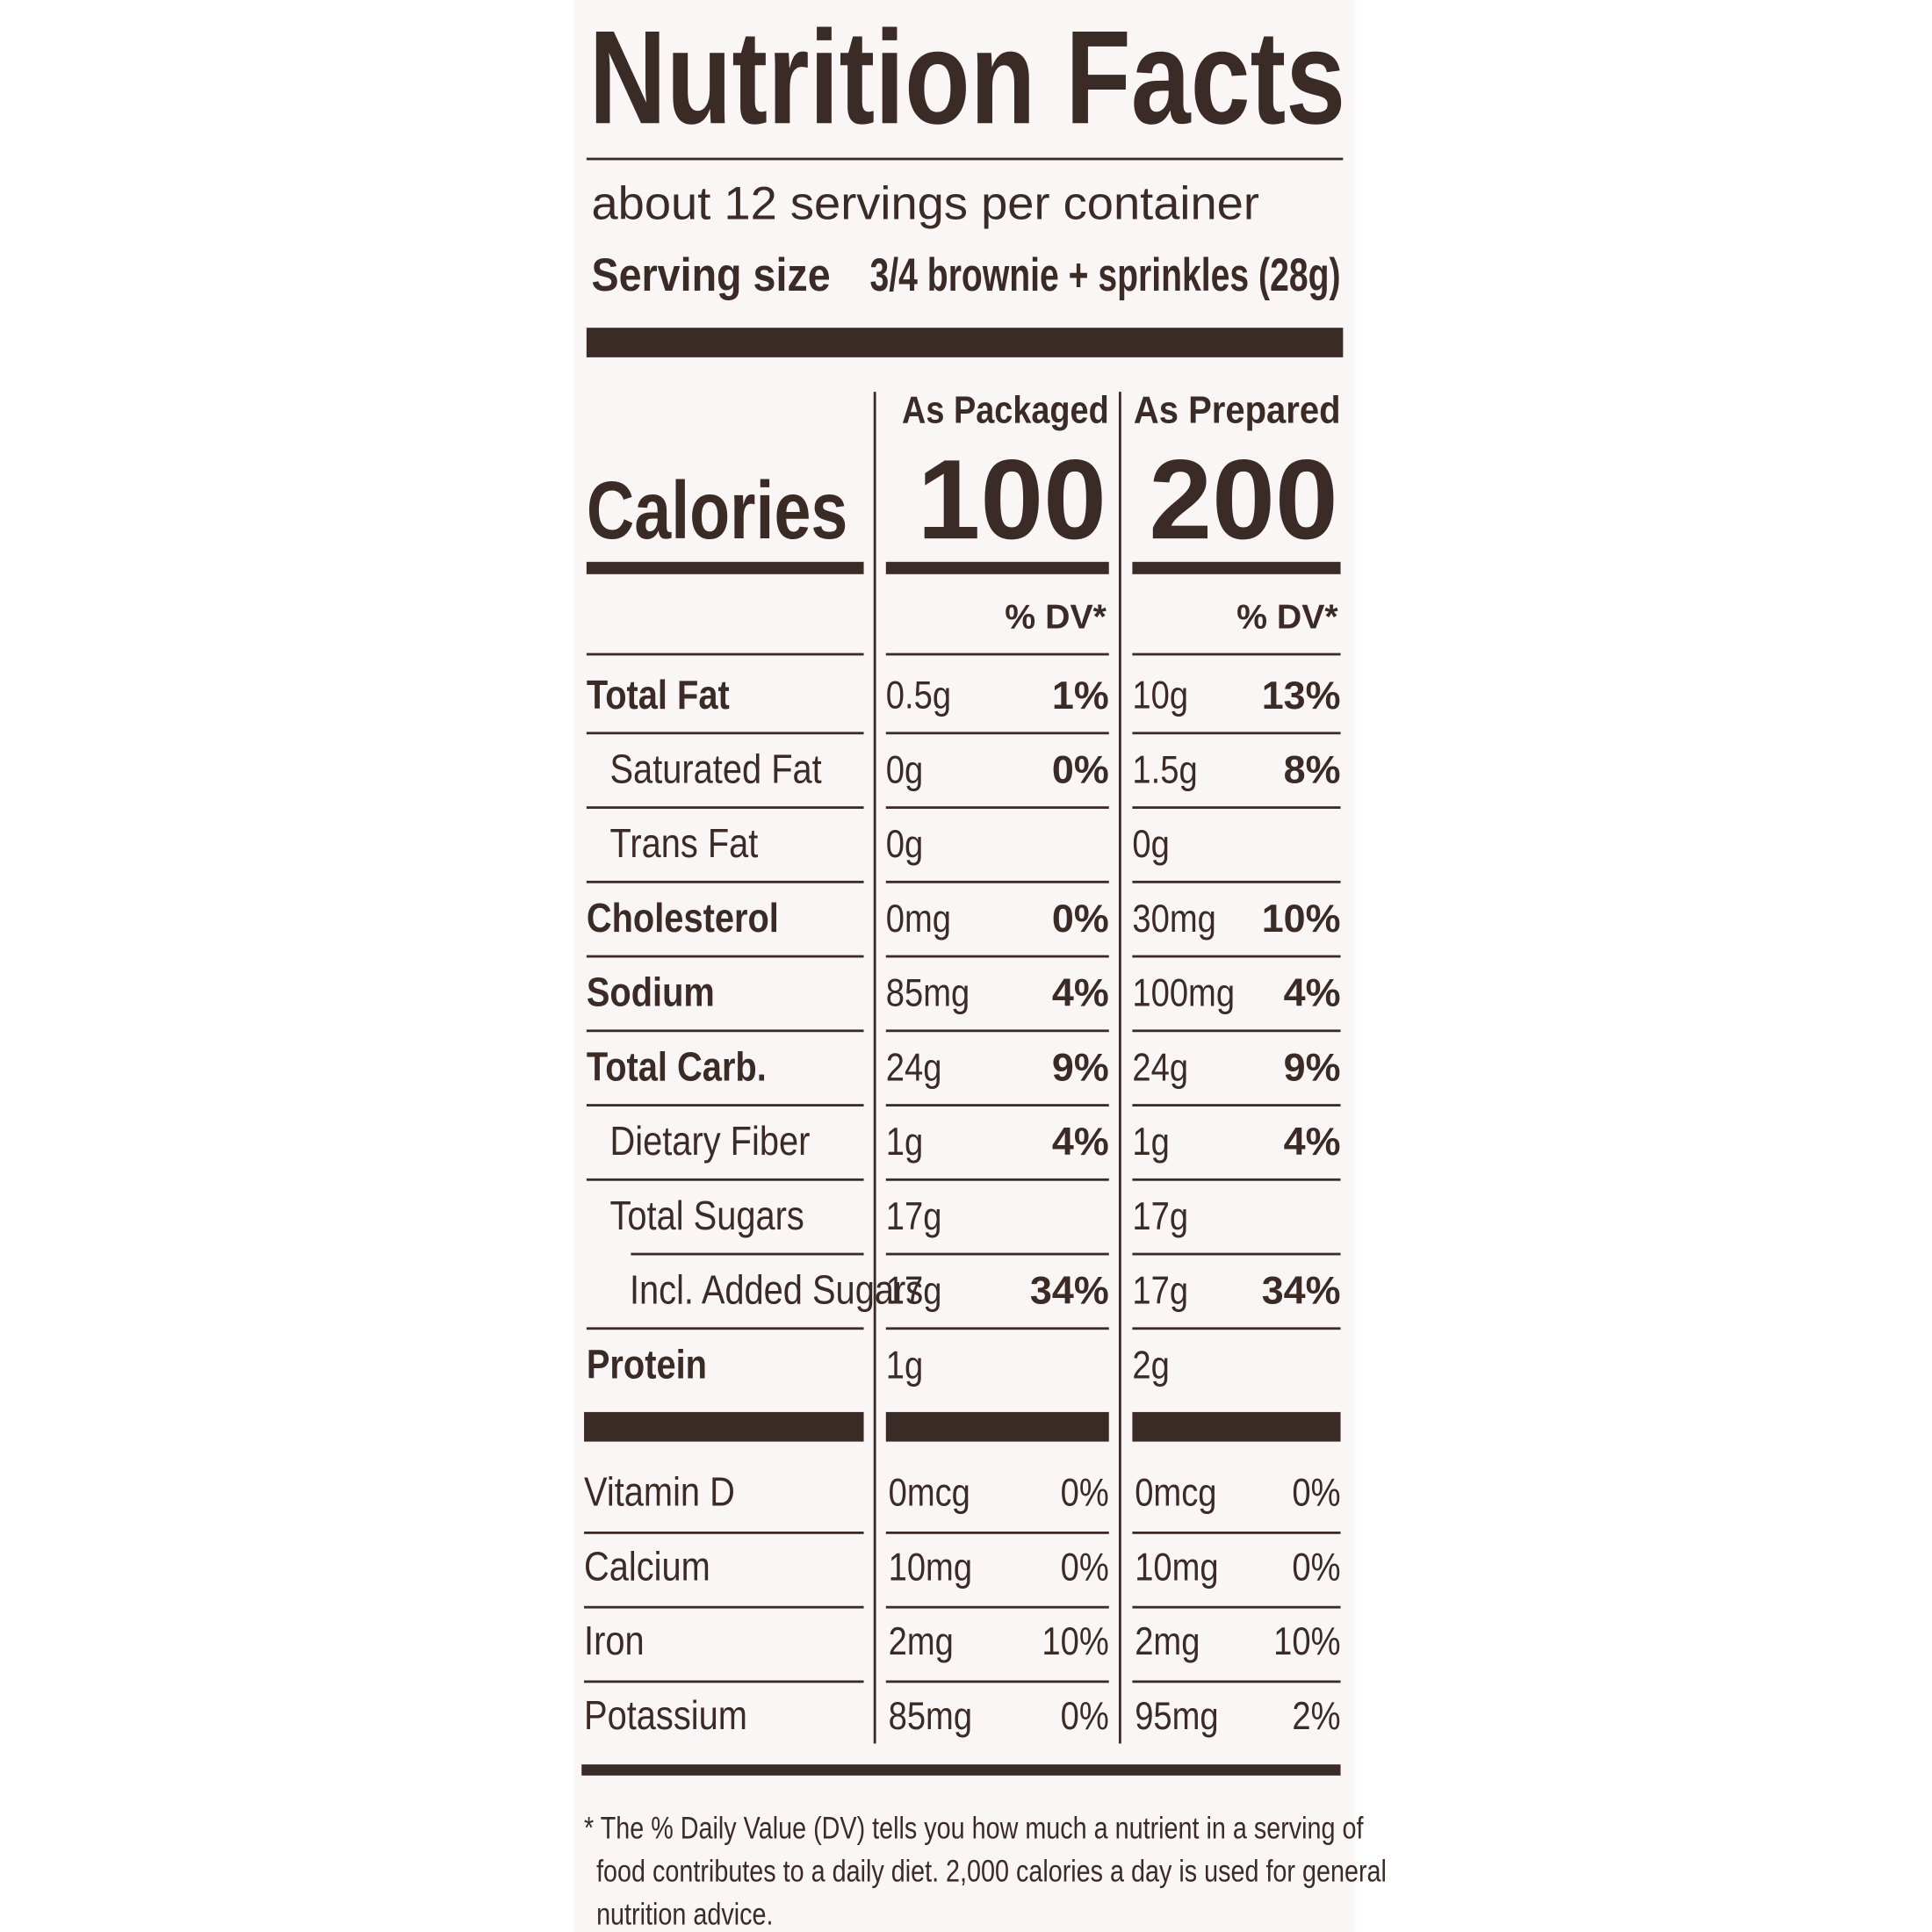  I want to click on nutrient-label: Total Fat, so click(658, 695).